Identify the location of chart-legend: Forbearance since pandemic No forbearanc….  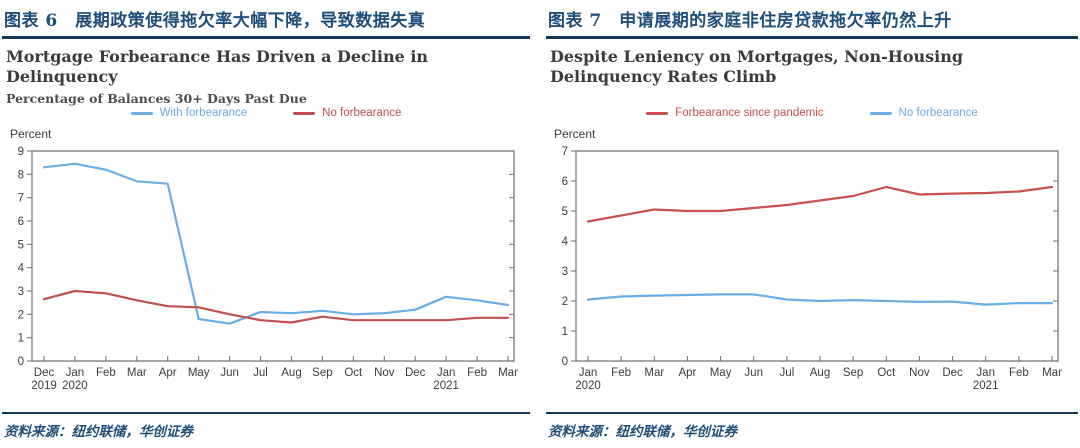
(812, 113).